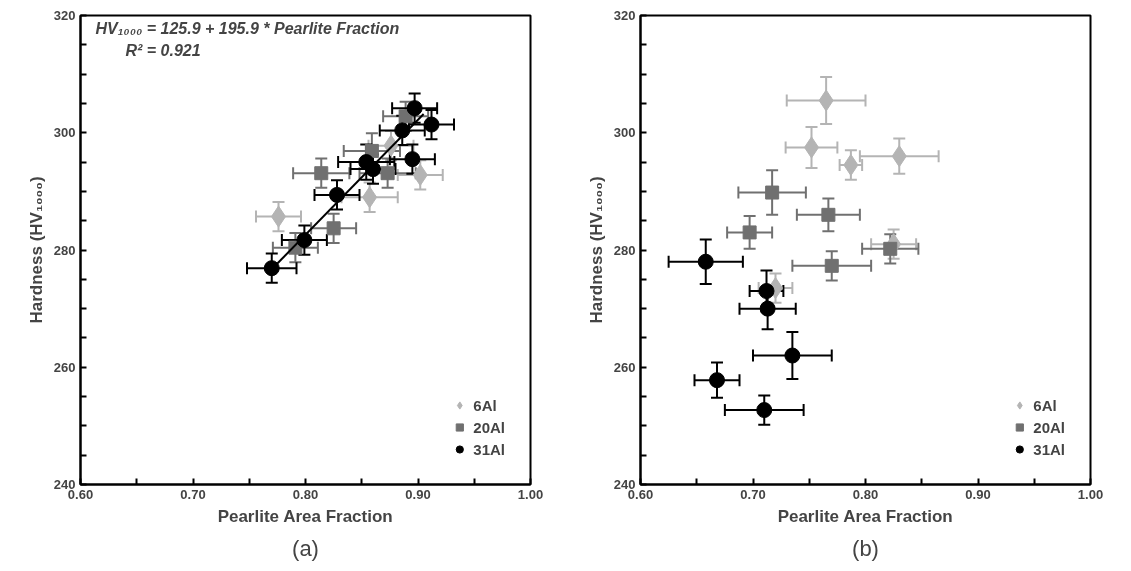  I want to click on text: (a), so click(305, 548).